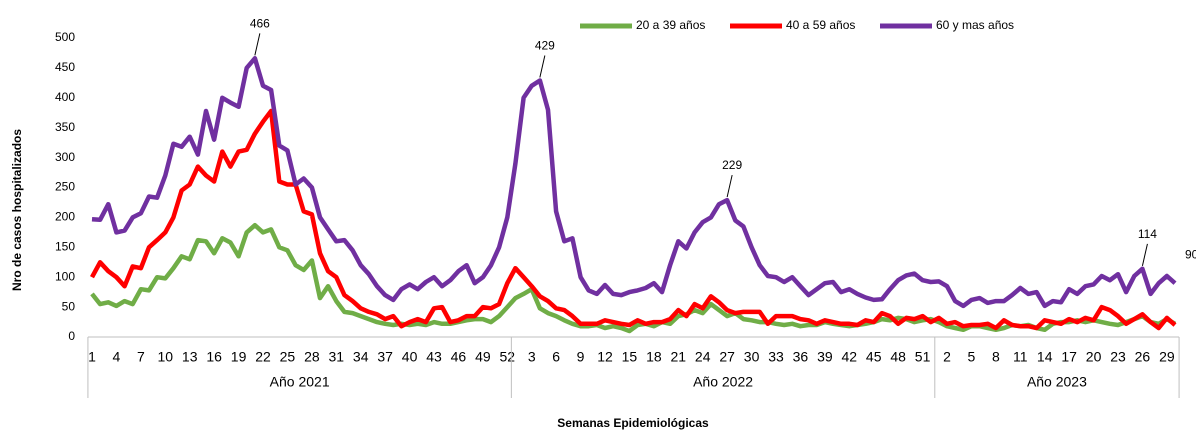  I want to click on x-tick-label: 26, so click(1143, 357).